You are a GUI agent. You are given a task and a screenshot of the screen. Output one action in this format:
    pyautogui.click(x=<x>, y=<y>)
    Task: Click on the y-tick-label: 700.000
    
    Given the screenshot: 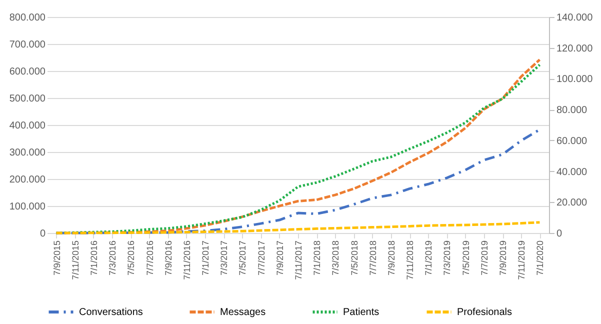 What is the action you would take?
    pyautogui.click(x=27, y=45)
    